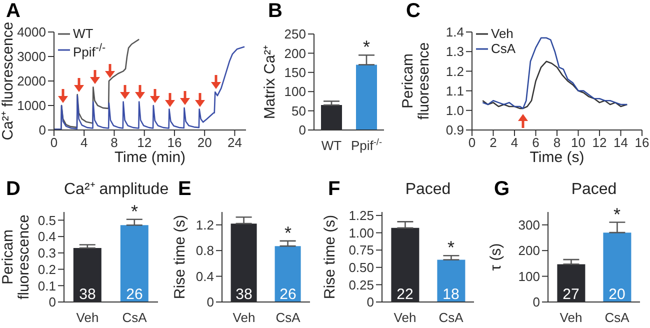  I want to click on y-tick-label: 1.00, so click(361, 232).